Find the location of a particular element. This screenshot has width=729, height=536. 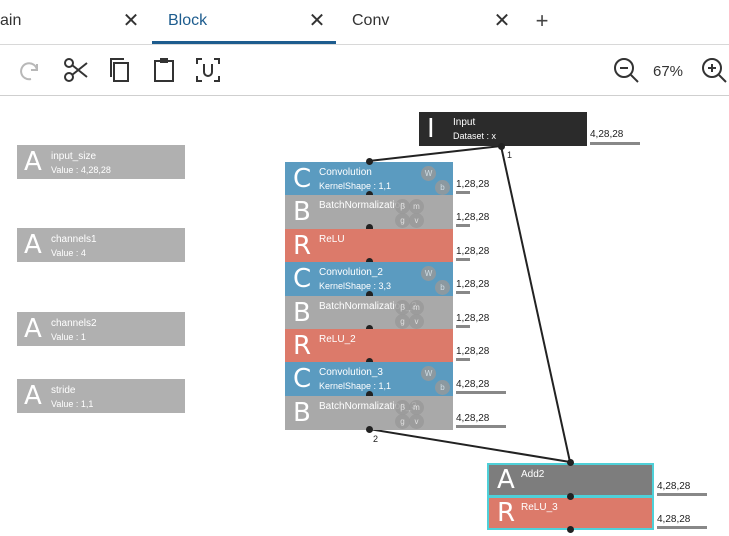

tab-label: Block is located at coordinates (188, 20).